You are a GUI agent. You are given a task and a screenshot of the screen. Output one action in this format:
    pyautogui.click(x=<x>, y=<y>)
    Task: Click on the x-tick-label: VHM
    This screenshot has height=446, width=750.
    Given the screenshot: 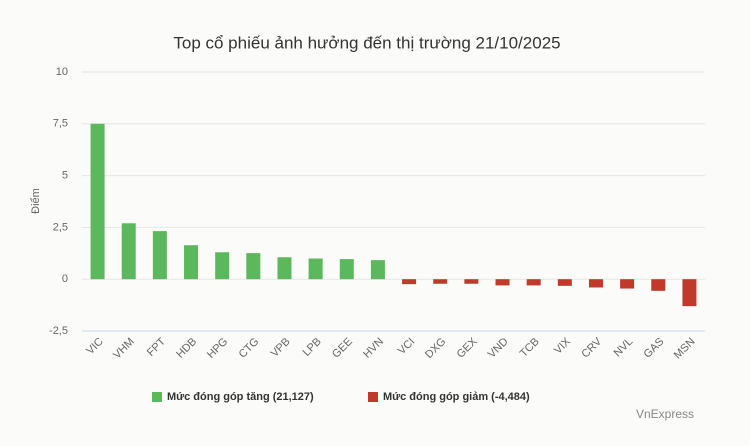 What is the action you would take?
    pyautogui.click(x=124, y=349)
    